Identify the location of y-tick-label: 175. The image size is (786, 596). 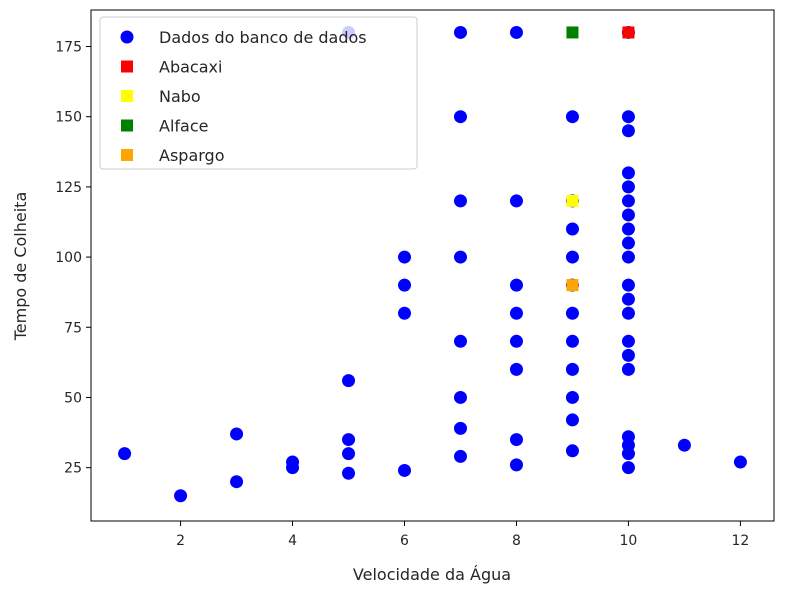
(68, 48).